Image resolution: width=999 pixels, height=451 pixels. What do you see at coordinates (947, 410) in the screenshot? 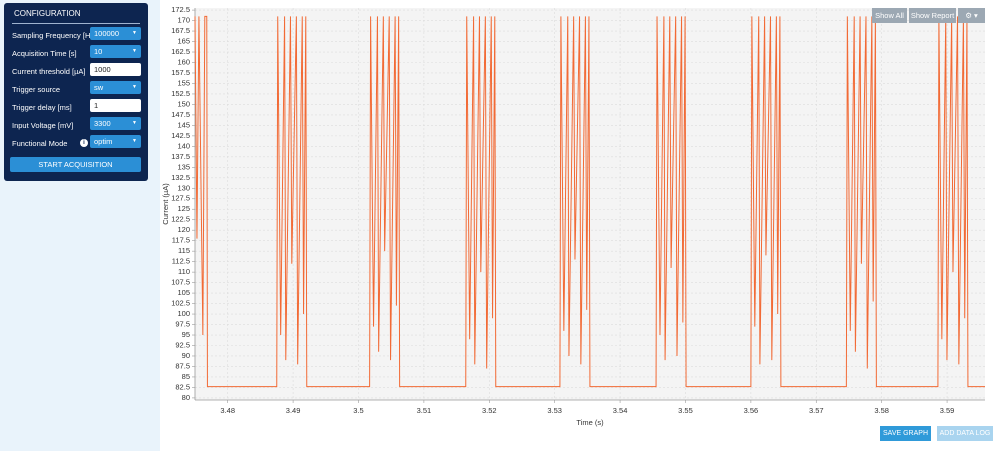
I see `x-tick-label: 3.59` at bounding box center [947, 410].